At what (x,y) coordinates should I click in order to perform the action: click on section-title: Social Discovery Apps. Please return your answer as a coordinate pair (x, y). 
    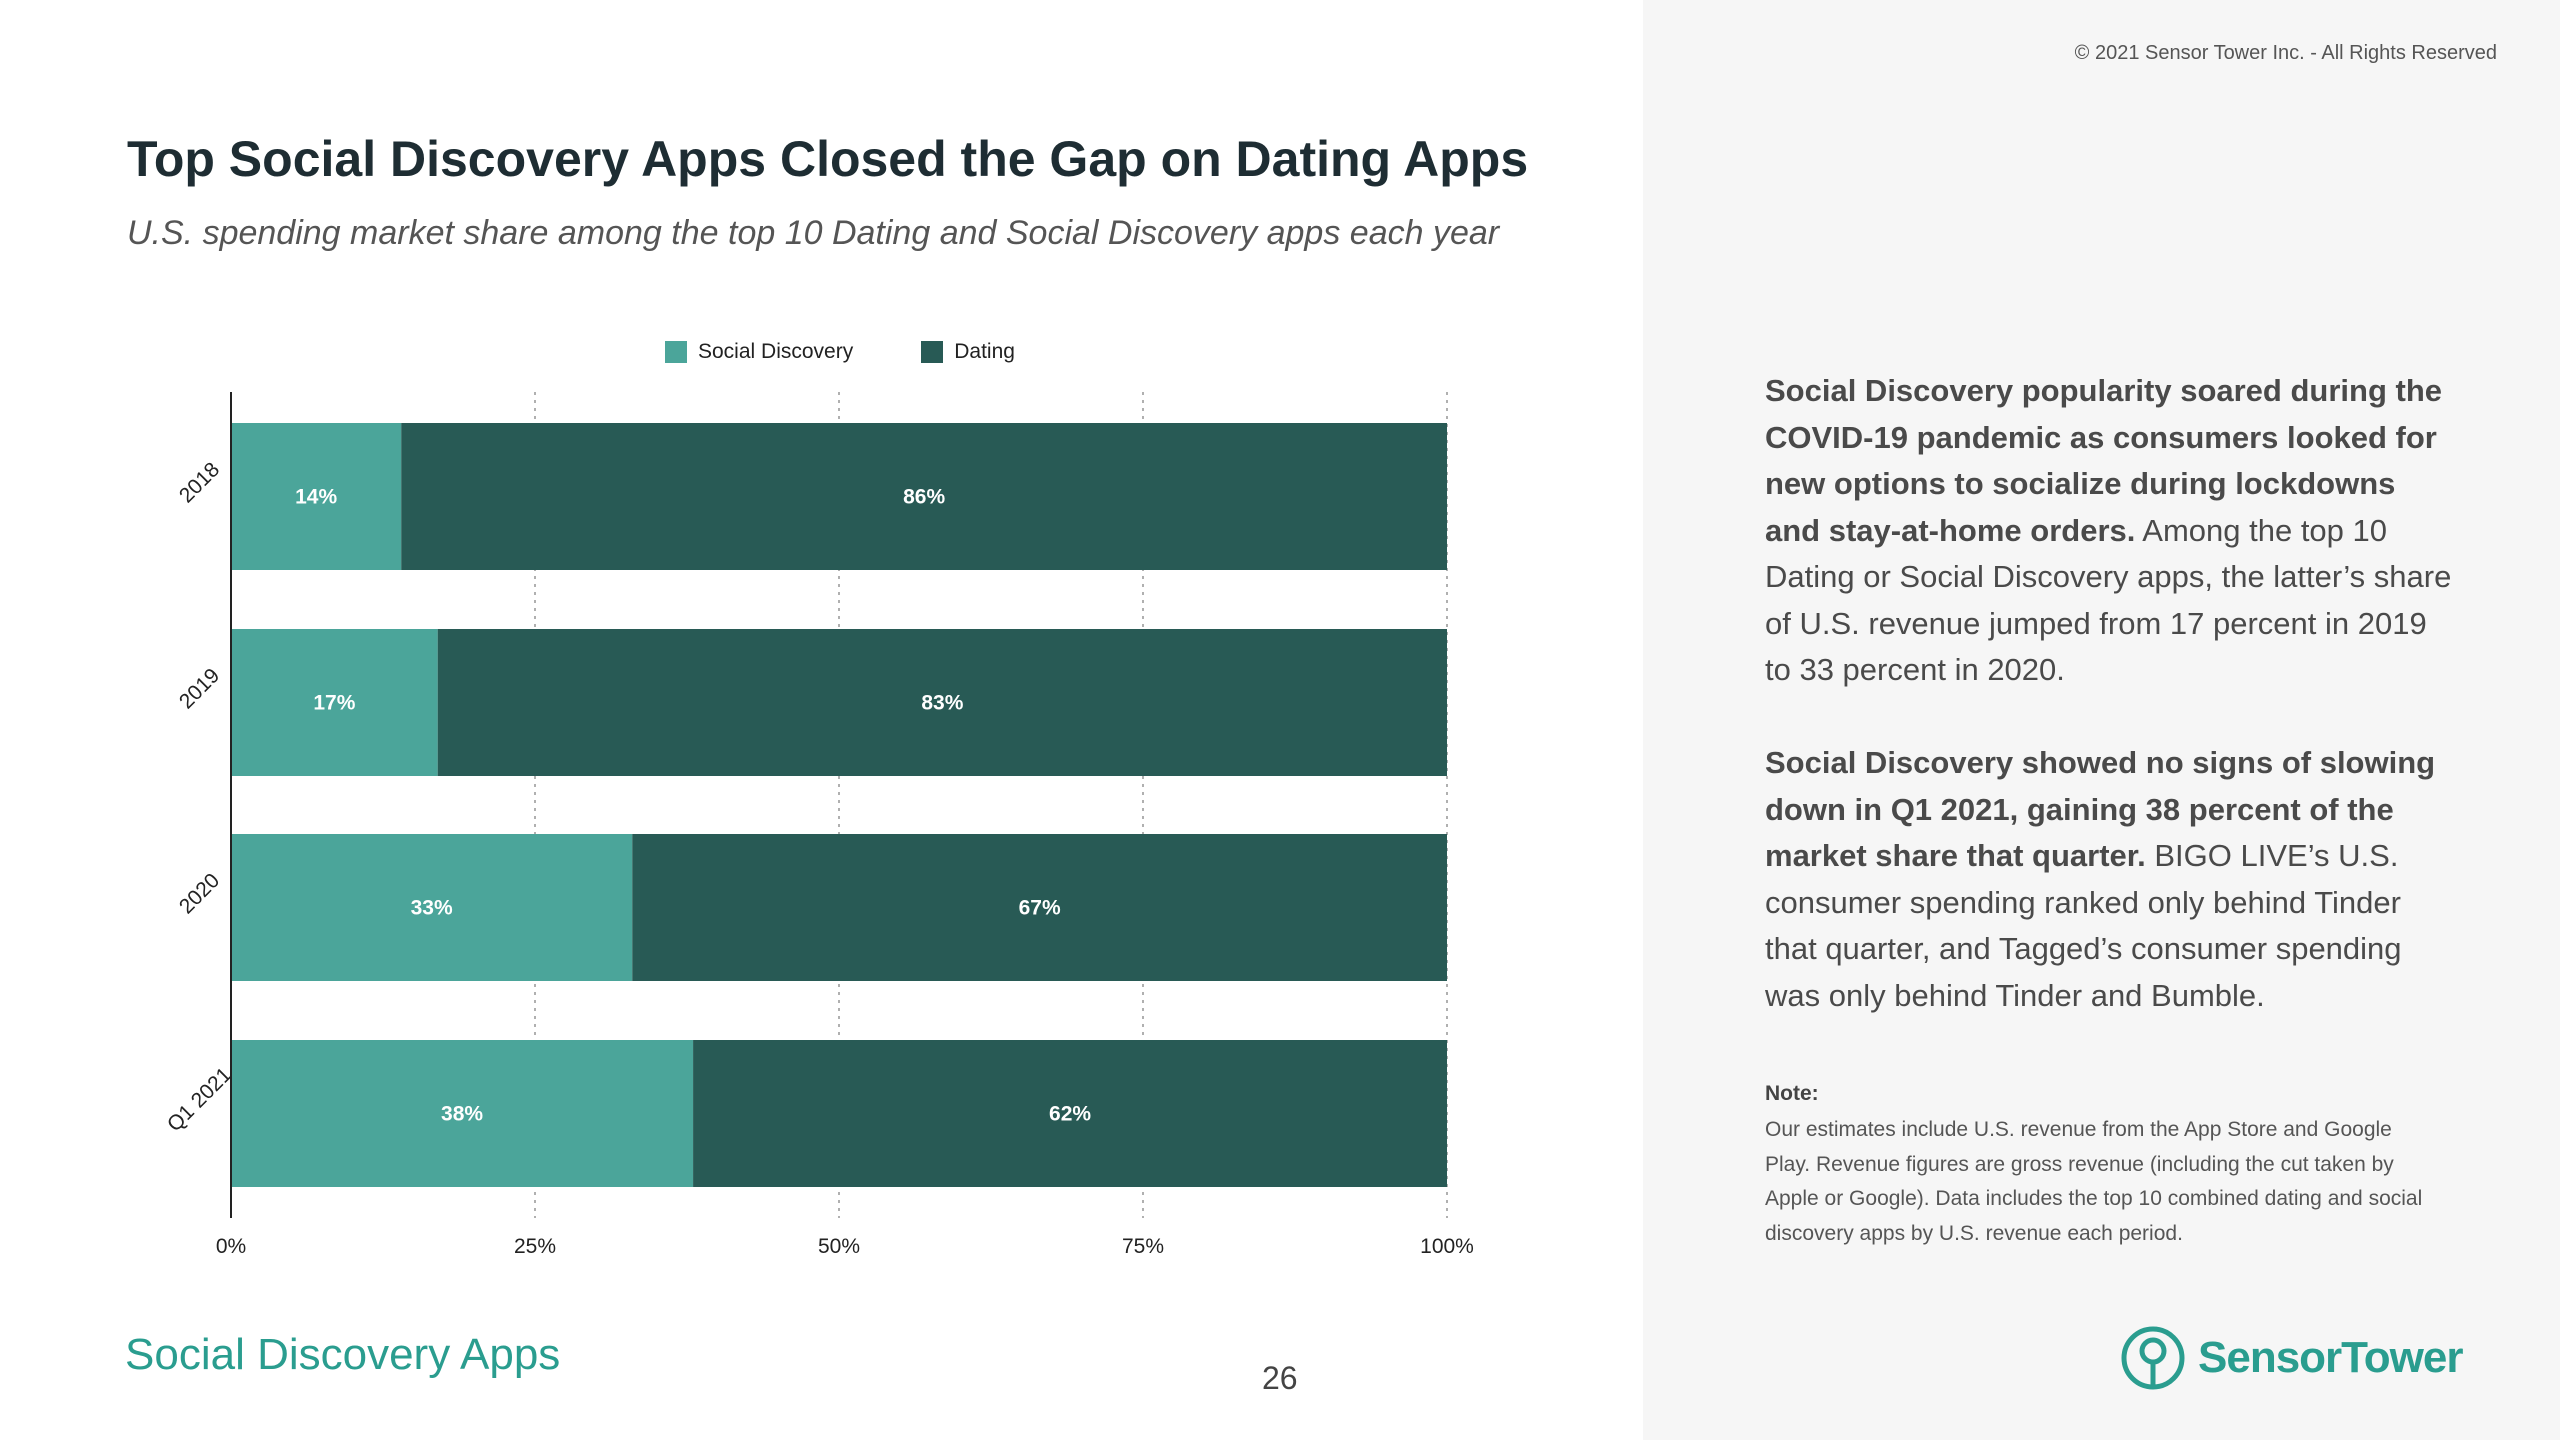
    Looking at the image, I should click on (343, 1354).